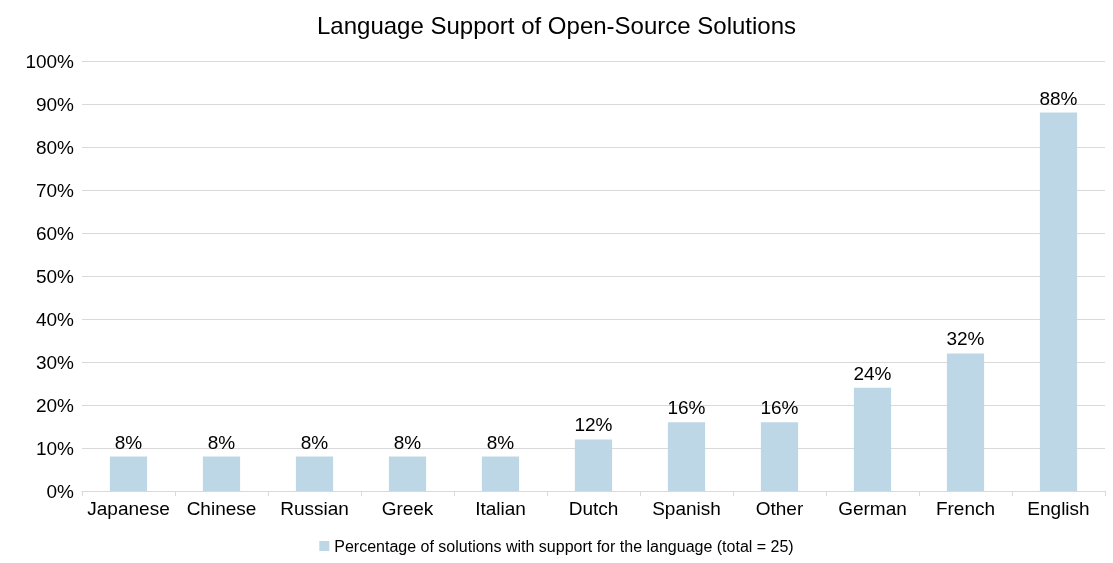 The image size is (1113, 563). What do you see at coordinates (500, 508) in the screenshot?
I see `x-tick-label: Italian` at bounding box center [500, 508].